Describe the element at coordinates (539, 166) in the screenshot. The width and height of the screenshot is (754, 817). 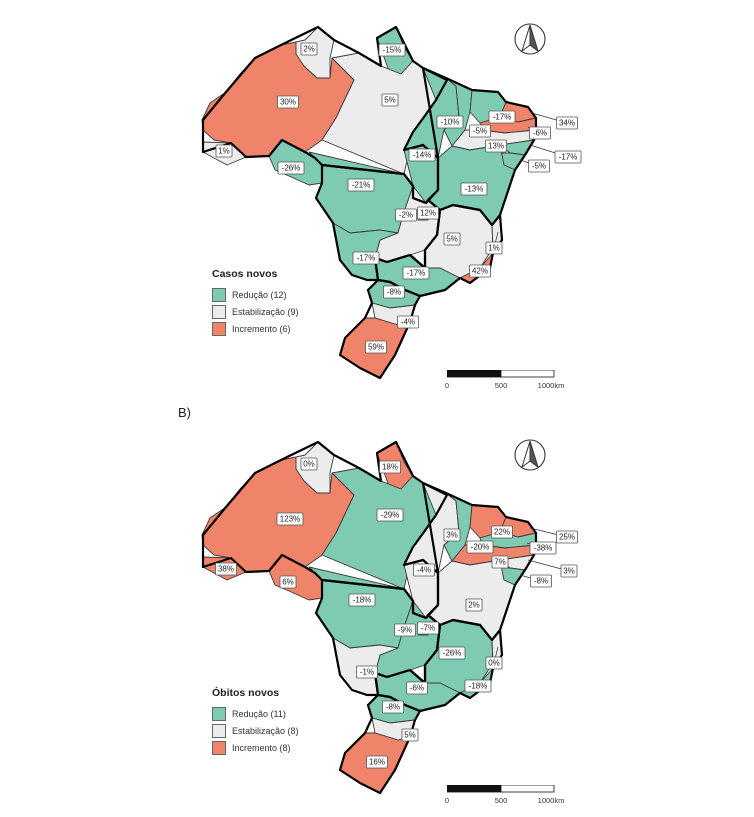
I see `label-text: -5%` at that location.